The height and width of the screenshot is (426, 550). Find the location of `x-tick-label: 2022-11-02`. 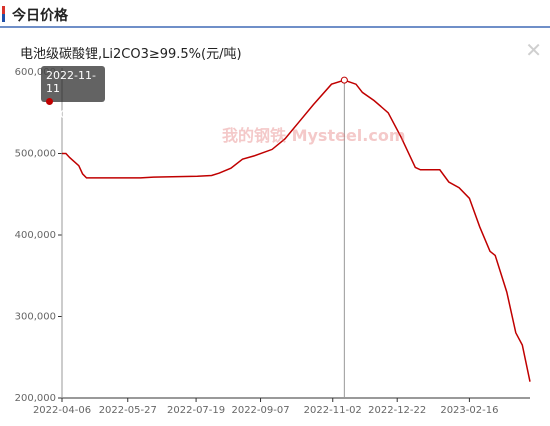

x-tick-label: 2022-11-02 is located at coordinates (333, 410).